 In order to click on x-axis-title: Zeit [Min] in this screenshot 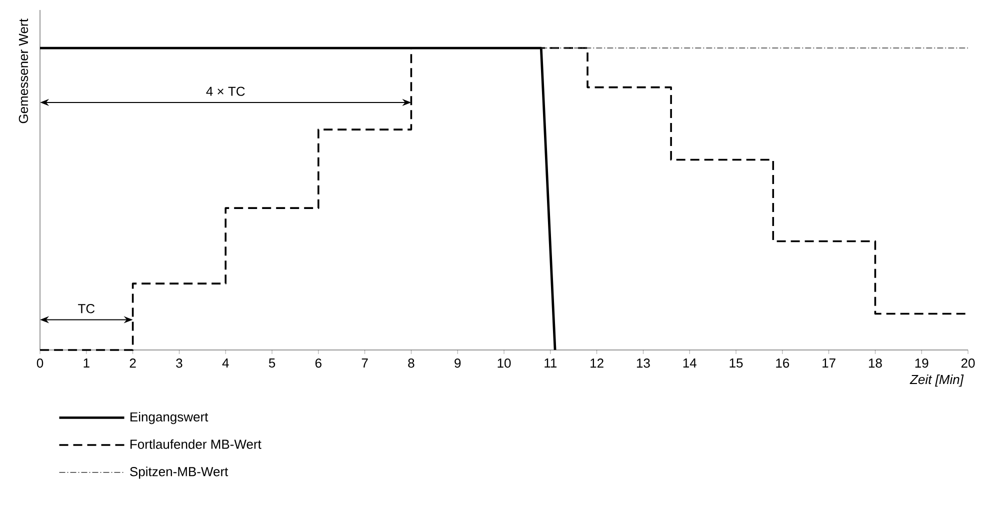, I will do `click(937, 380)`.